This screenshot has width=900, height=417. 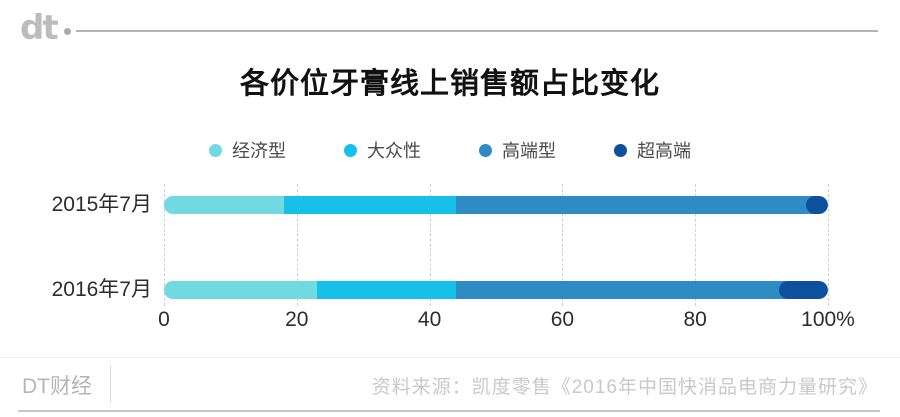 What do you see at coordinates (828, 319) in the screenshot?
I see `x-axis-tick: 100%` at bounding box center [828, 319].